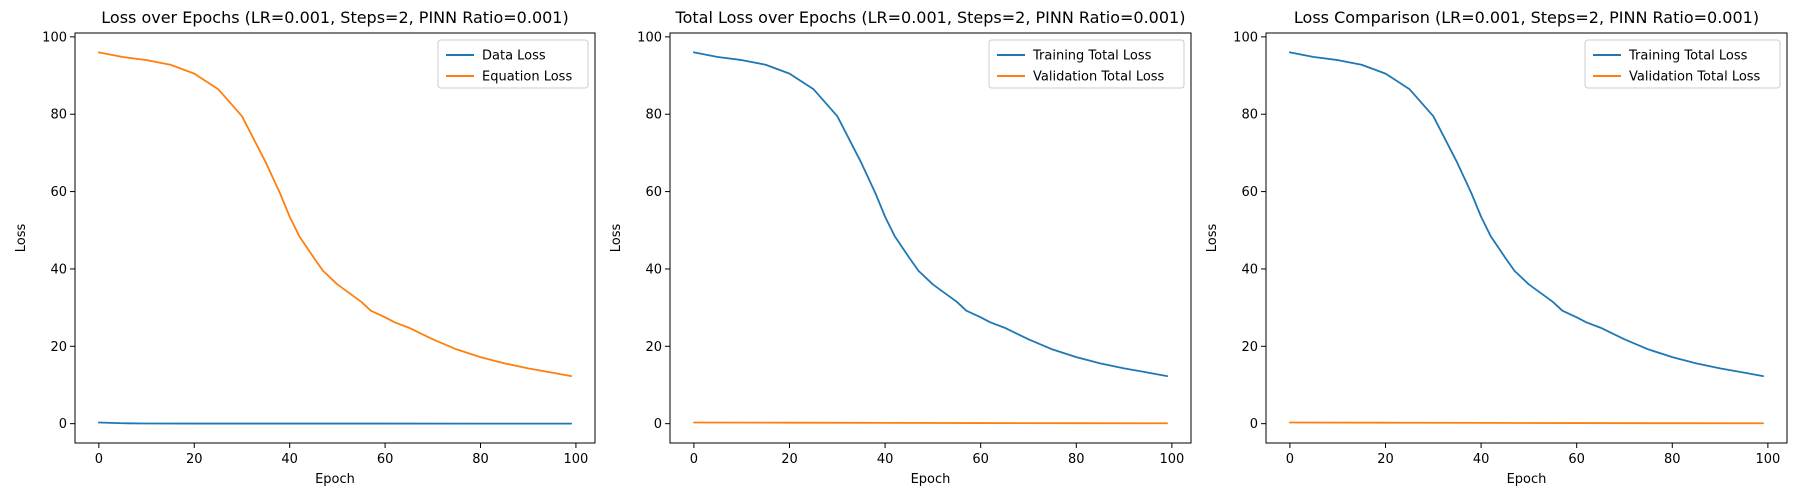  I want to click on legend-label: Data Loss, so click(514, 56).